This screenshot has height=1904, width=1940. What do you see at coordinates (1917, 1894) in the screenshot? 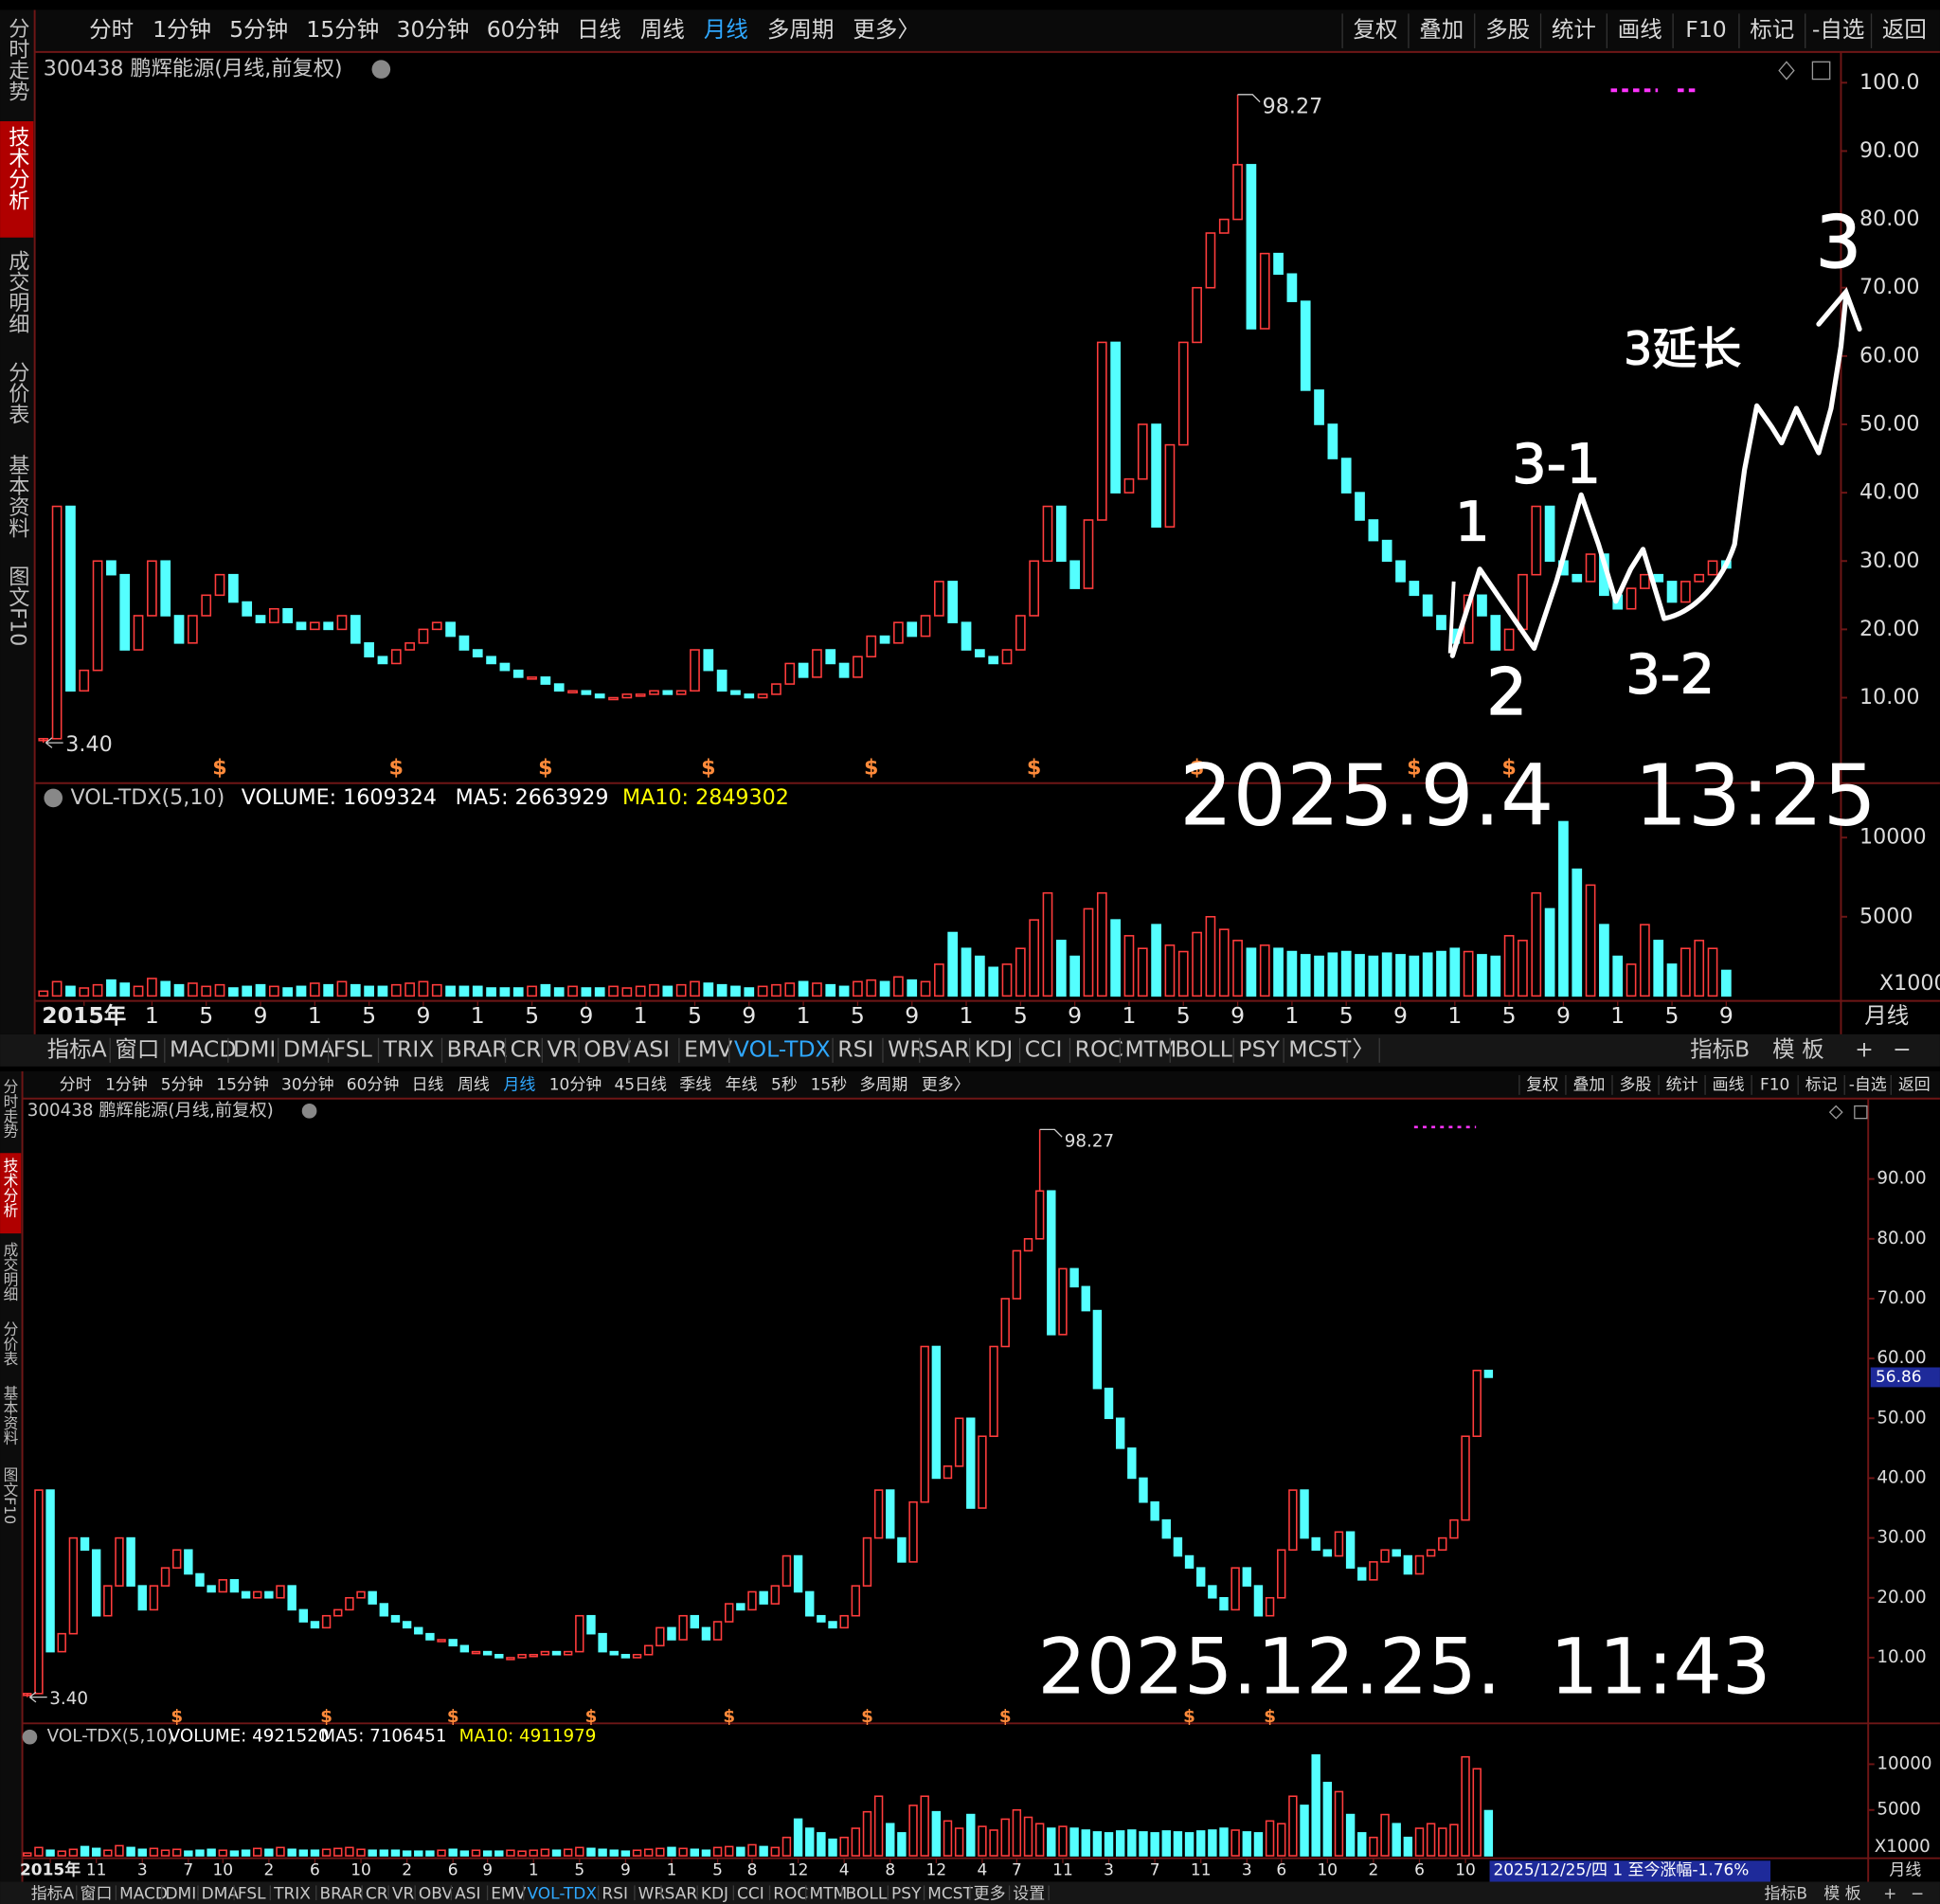
I see `indicator-tab: −` at bounding box center [1917, 1894].